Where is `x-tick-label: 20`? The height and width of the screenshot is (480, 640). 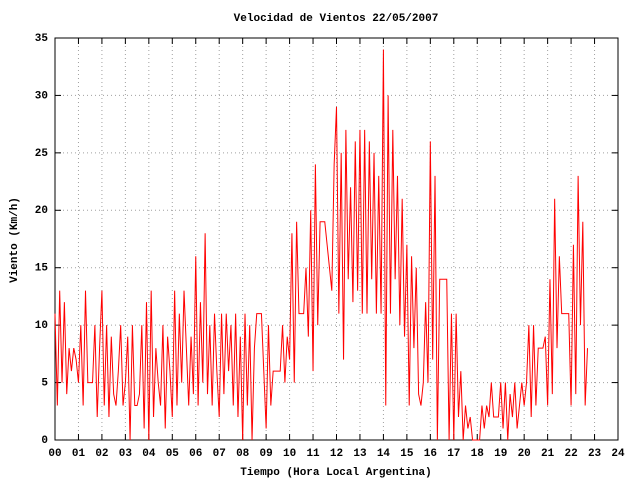 x-tick-label: 20 is located at coordinates (524, 454).